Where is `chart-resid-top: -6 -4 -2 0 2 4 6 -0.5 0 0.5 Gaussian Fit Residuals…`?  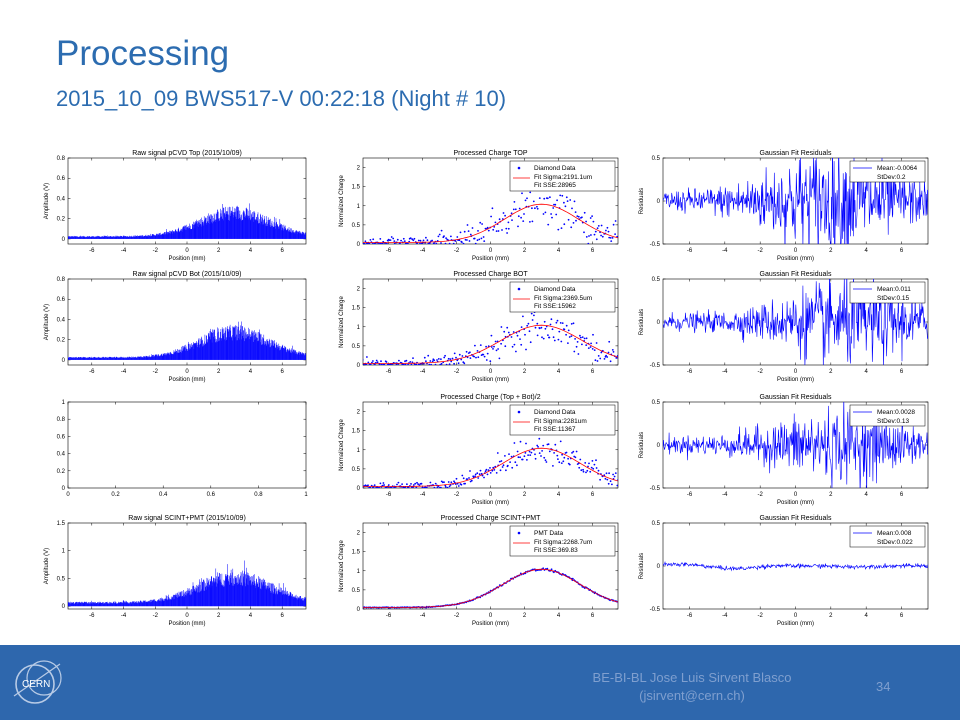 chart-resid-top: -6 -4 -2 0 2 4 6 -0.5 0 0.5 Gaussian Fit Residuals… is located at coordinates (784, 206).